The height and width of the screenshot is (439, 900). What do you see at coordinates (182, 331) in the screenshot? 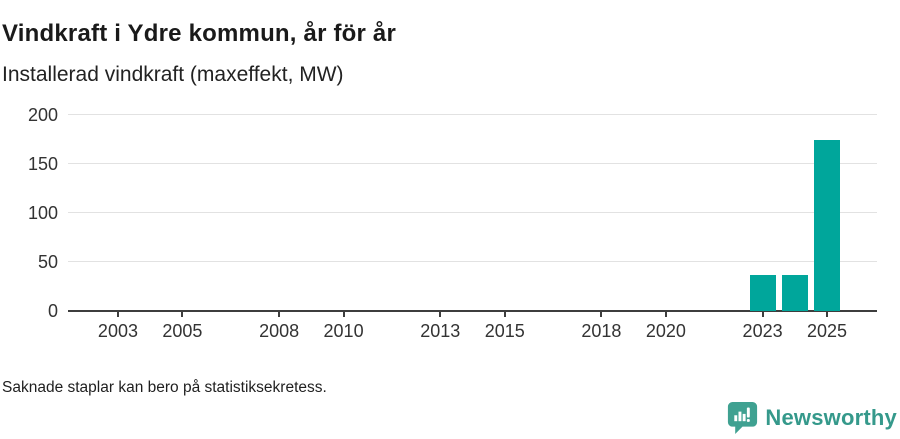
I see `x-tick-label: 2005` at bounding box center [182, 331].